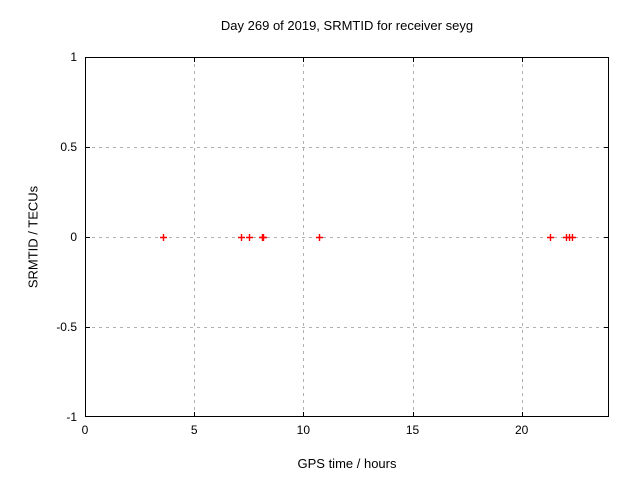 Image resolution: width=640 pixels, height=480 pixels. What do you see at coordinates (66, 327) in the screenshot?
I see `y-tick-label: -0.5` at bounding box center [66, 327].